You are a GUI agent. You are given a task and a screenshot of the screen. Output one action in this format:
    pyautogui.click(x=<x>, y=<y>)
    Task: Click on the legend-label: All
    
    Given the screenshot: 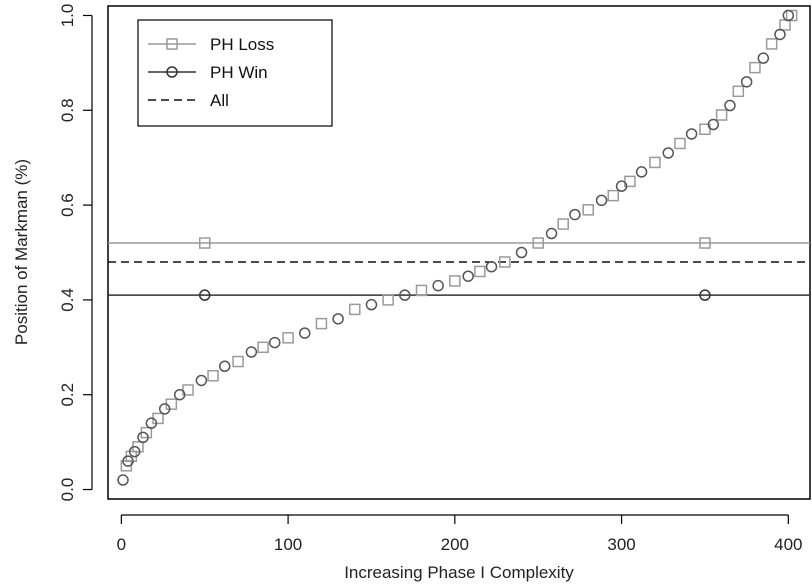 What is the action you would take?
    pyautogui.click(x=219, y=100)
    